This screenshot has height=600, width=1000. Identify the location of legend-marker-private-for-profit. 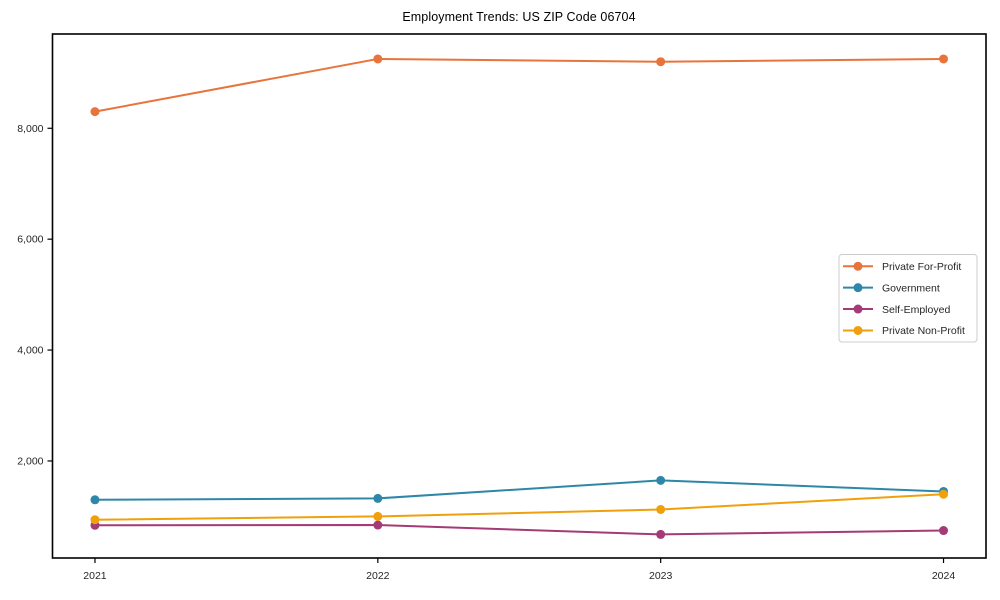
(858, 266).